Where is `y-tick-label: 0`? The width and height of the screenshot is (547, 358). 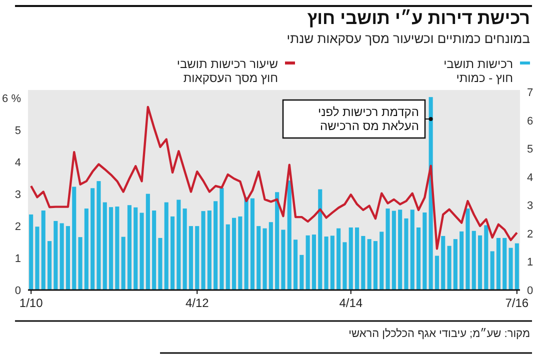
y-tick-label: 0 is located at coordinates (17, 291).